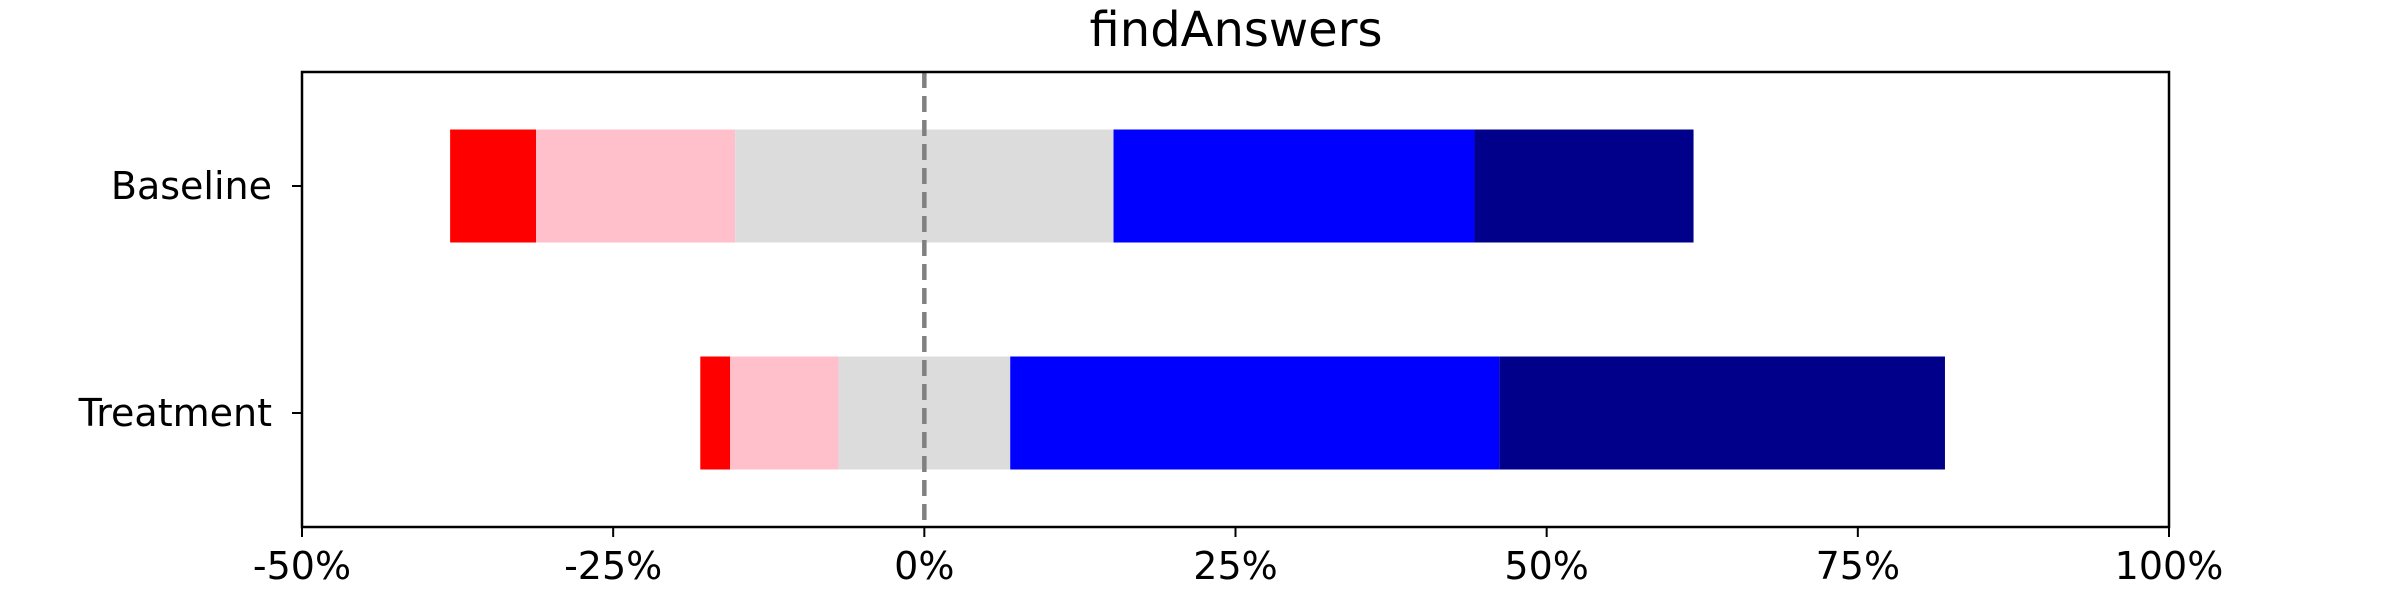 Image resolution: width=2400 pixels, height=600 pixels. What do you see at coordinates (924, 566) in the screenshot?
I see `x-tick-label: 0%` at bounding box center [924, 566].